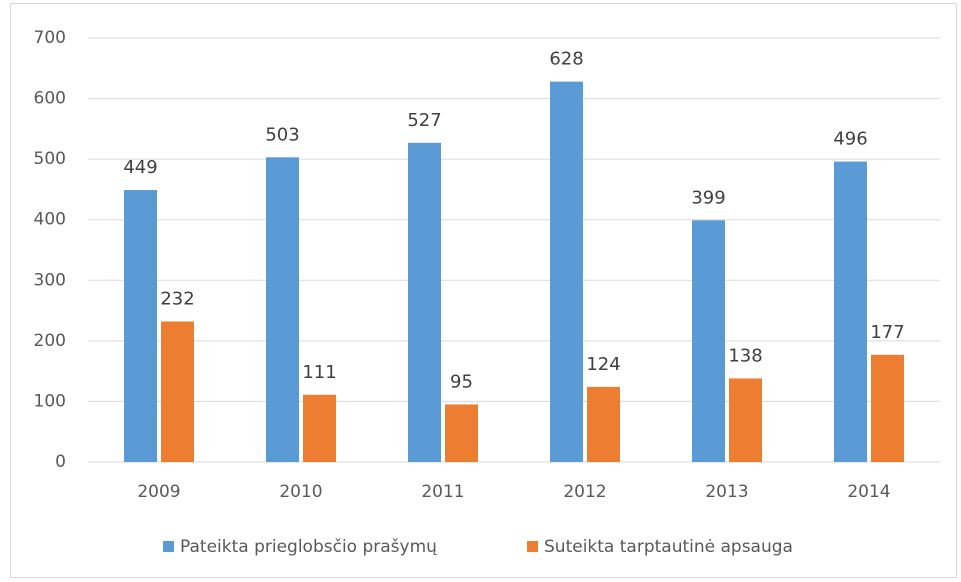 The image size is (961, 582). What do you see at coordinates (50, 99) in the screenshot?
I see `y-tick-label: 600` at bounding box center [50, 99].